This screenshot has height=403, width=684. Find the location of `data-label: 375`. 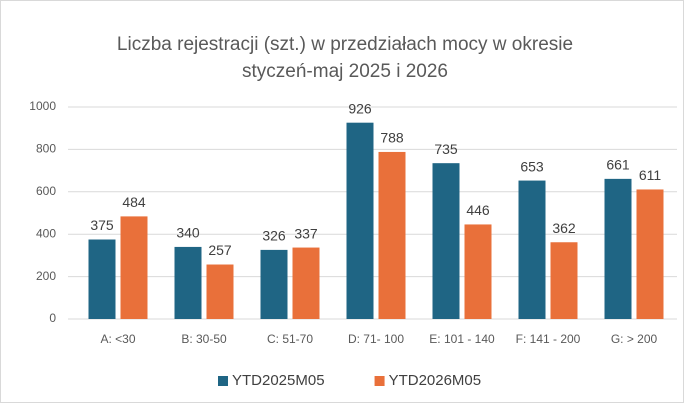

data-label: 375 is located at coordinates (102, 225).